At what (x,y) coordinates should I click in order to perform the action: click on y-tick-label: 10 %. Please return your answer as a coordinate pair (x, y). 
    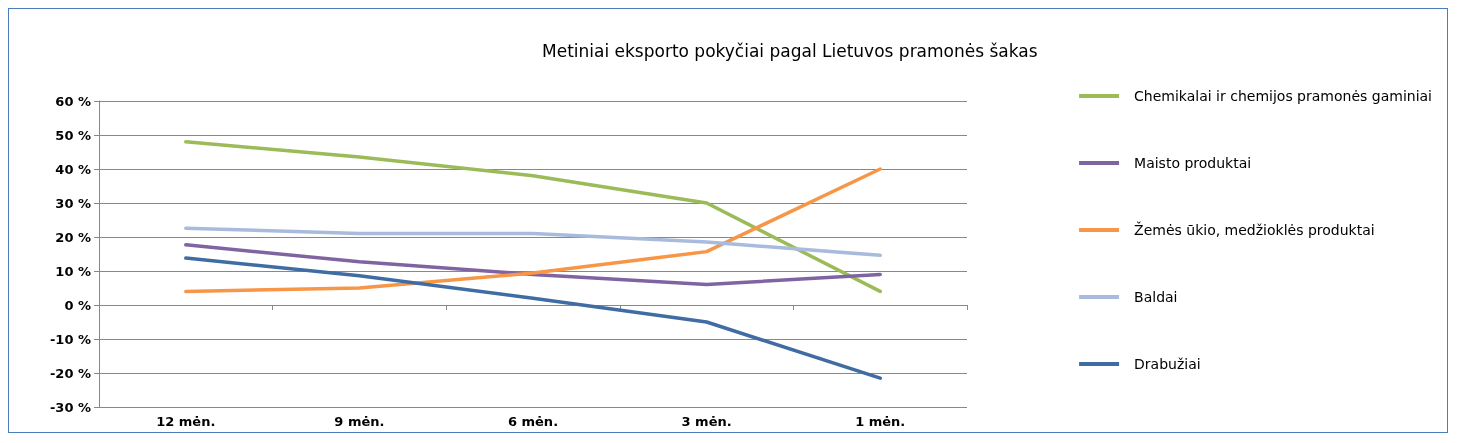
    Looking at the image, I should click on (73, 271).